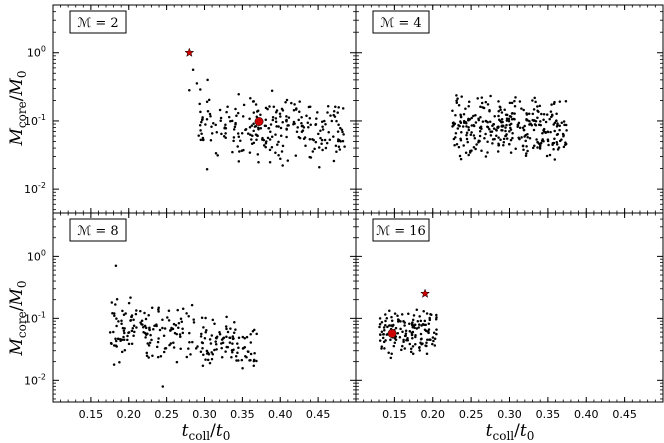 This screenshot has height=443, width=664. What do you see at coordinates (206, 432) in the screenshot?
I see `svg-text: tcoll/t0` at bounding box center [206, 432].